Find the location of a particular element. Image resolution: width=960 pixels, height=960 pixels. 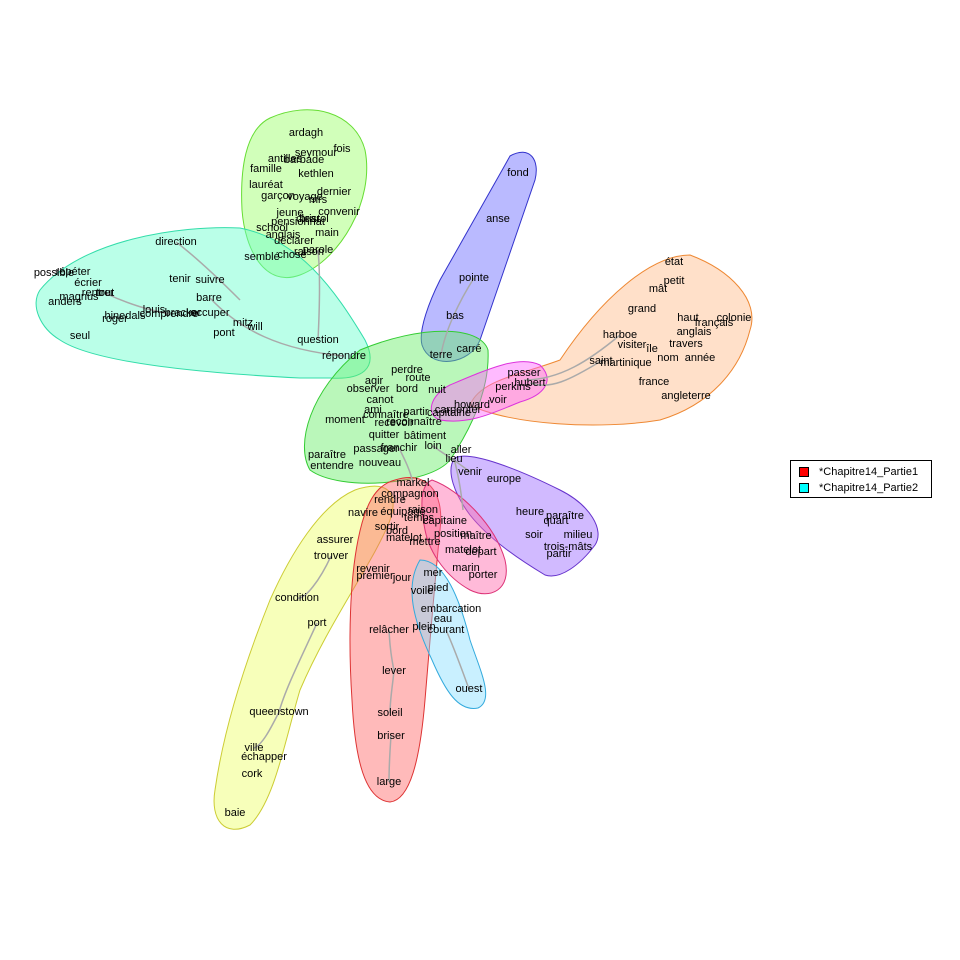

word-label: dernier is located at coordinates (334, 192).